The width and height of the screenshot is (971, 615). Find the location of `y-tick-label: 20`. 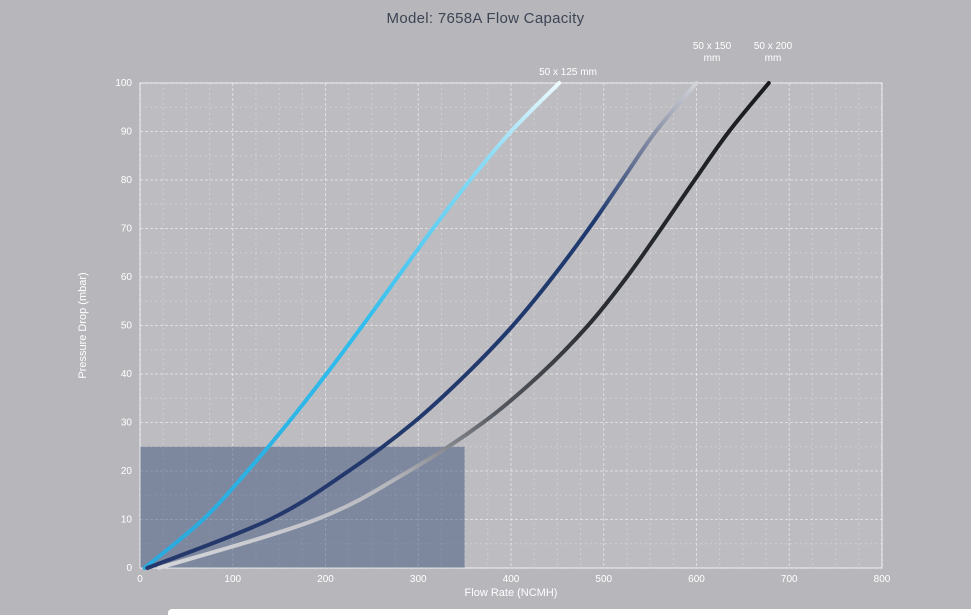

y-tick-label: 20 is located at coordinates (127, 471).